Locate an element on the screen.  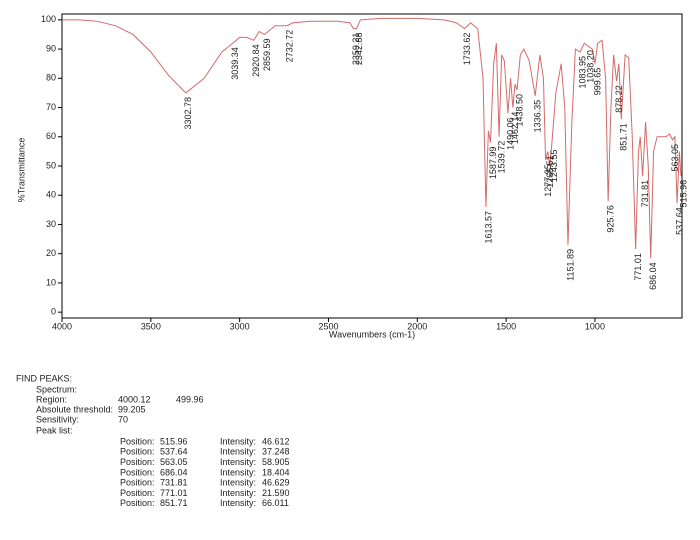
peak-label: 1490.06 is located at coordinates (510, 133).